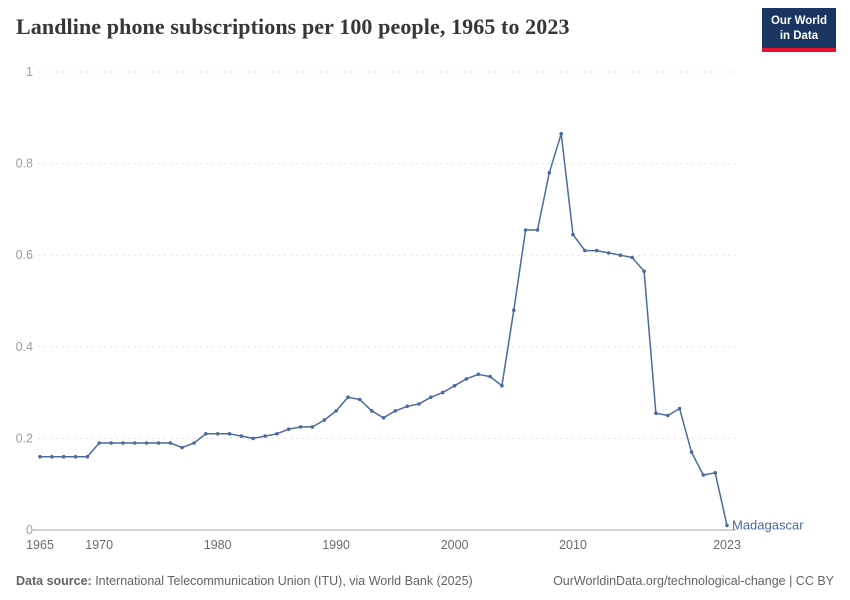 Image resolution: width=850 pixels, height=600 pixels. What do you see at coordinates (24, 255) in the screenshot?
I see `y-tick-label: 0.6` at bounding box center [24, 255].